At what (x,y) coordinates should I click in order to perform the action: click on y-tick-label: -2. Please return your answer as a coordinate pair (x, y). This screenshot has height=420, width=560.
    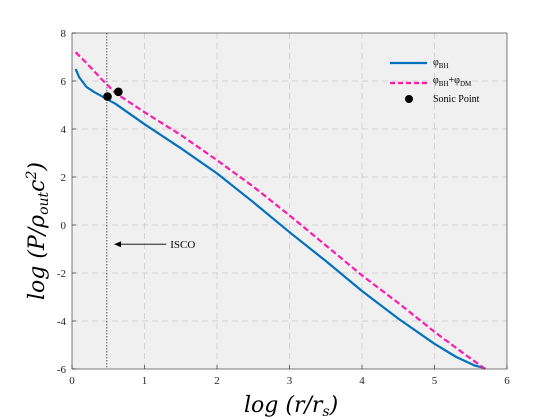
    Looking at the image, I should click on (61, 274).